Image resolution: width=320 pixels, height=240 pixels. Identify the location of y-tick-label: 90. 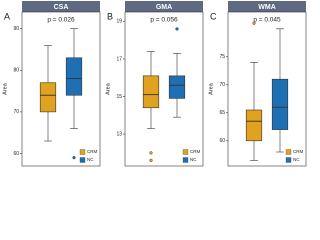
(16, 29).